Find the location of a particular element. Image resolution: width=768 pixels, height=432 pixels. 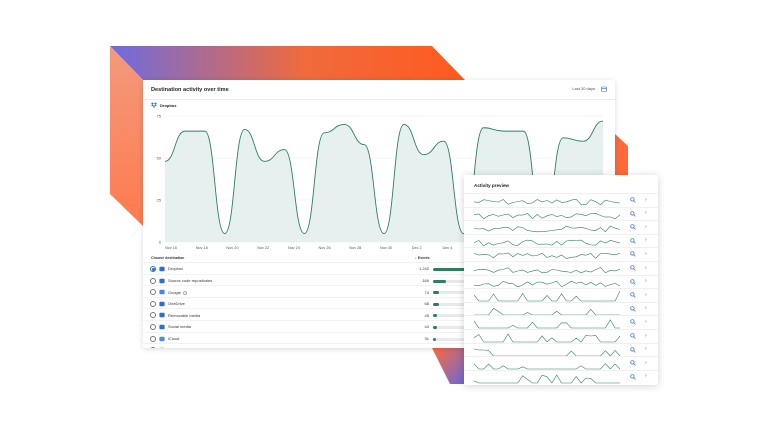

y-tick-label: 50 is located at coordinates (159, 157).